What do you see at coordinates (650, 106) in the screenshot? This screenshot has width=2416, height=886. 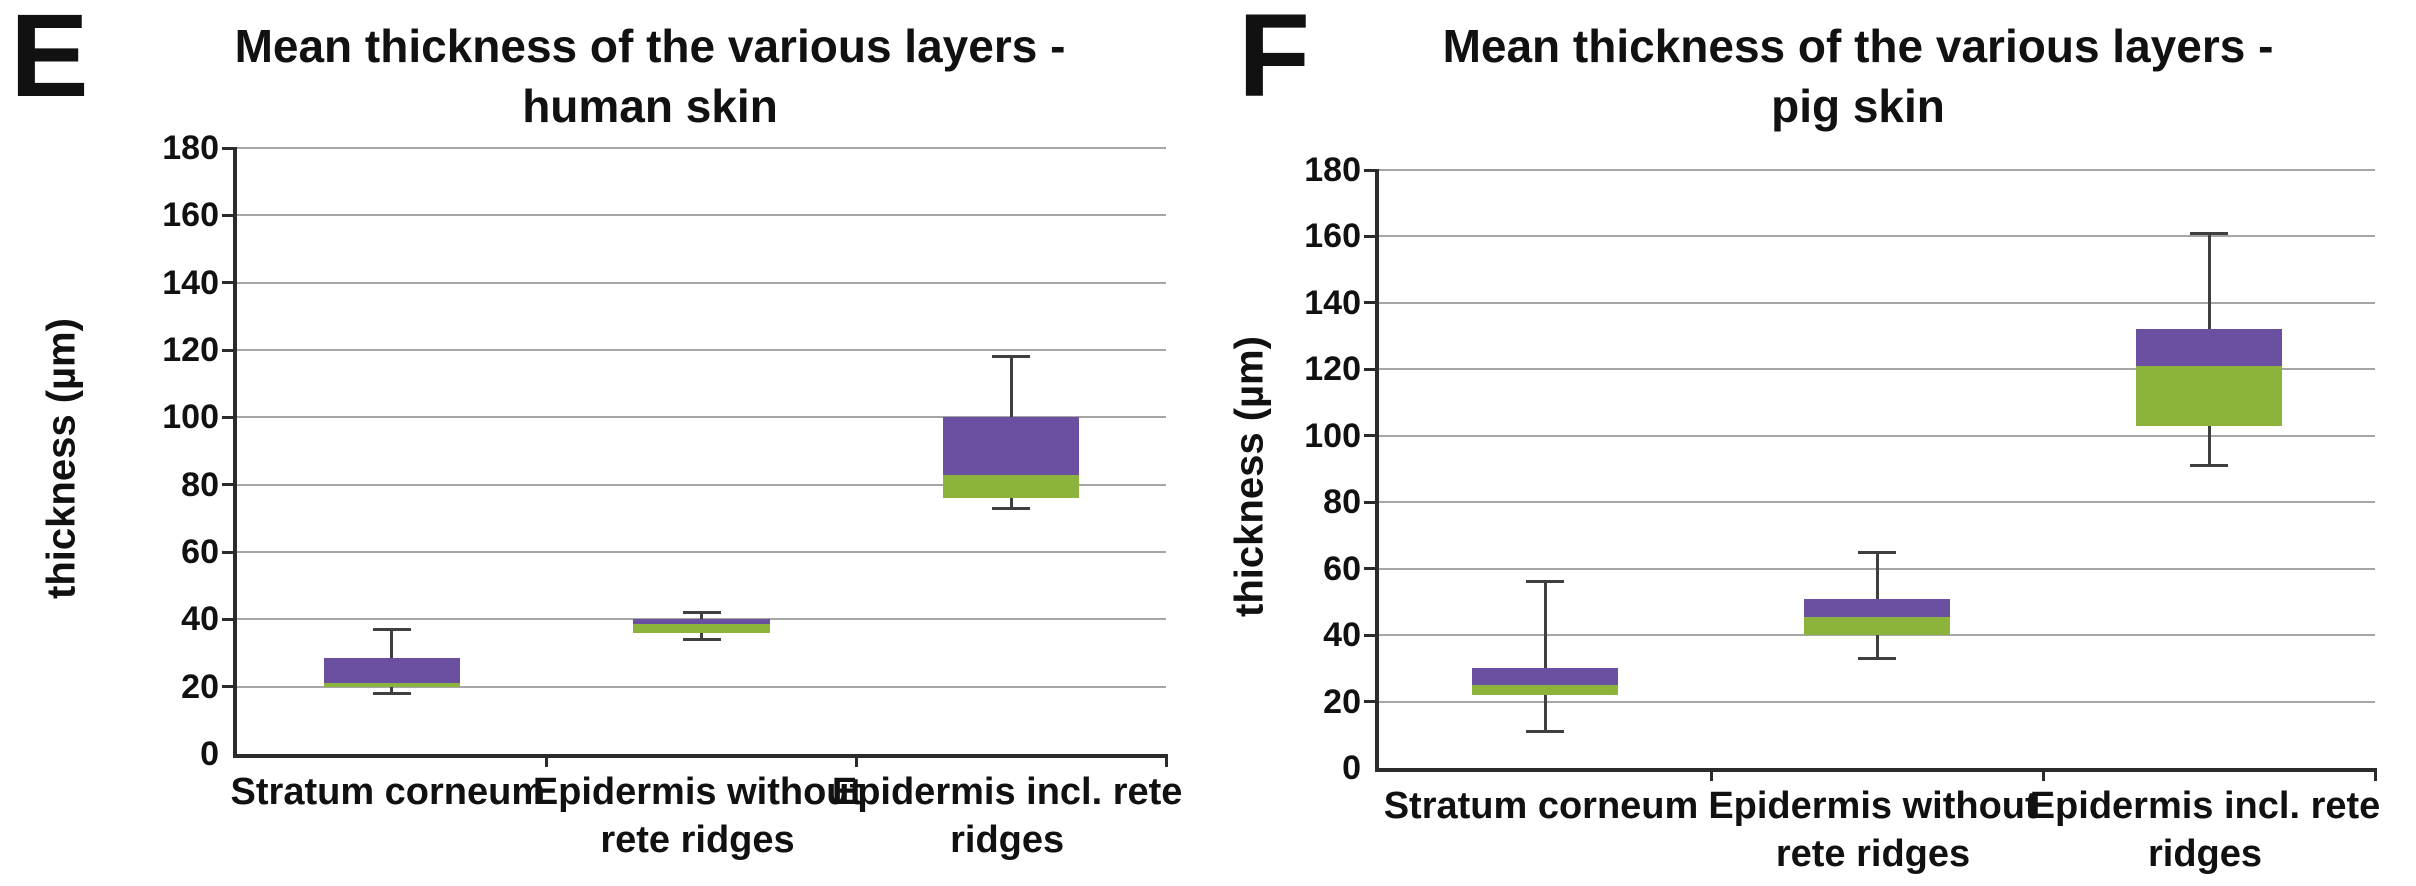 I see `chart-title-line2: human skin` at bounding box center [650, 106].